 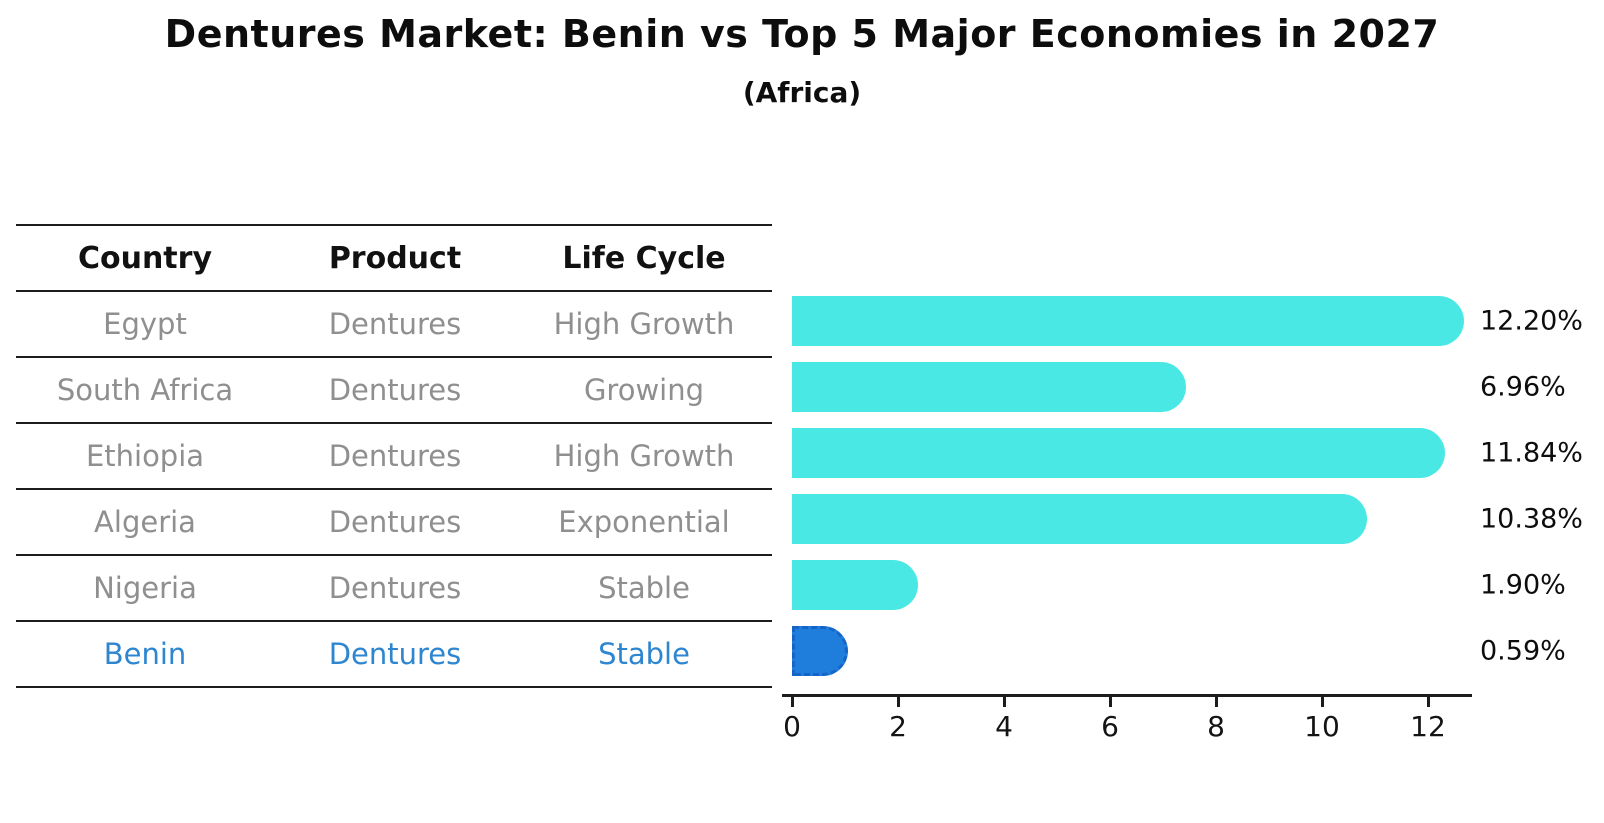 I want to click on value-label: 1.90%, so click(x=1523, y=585).